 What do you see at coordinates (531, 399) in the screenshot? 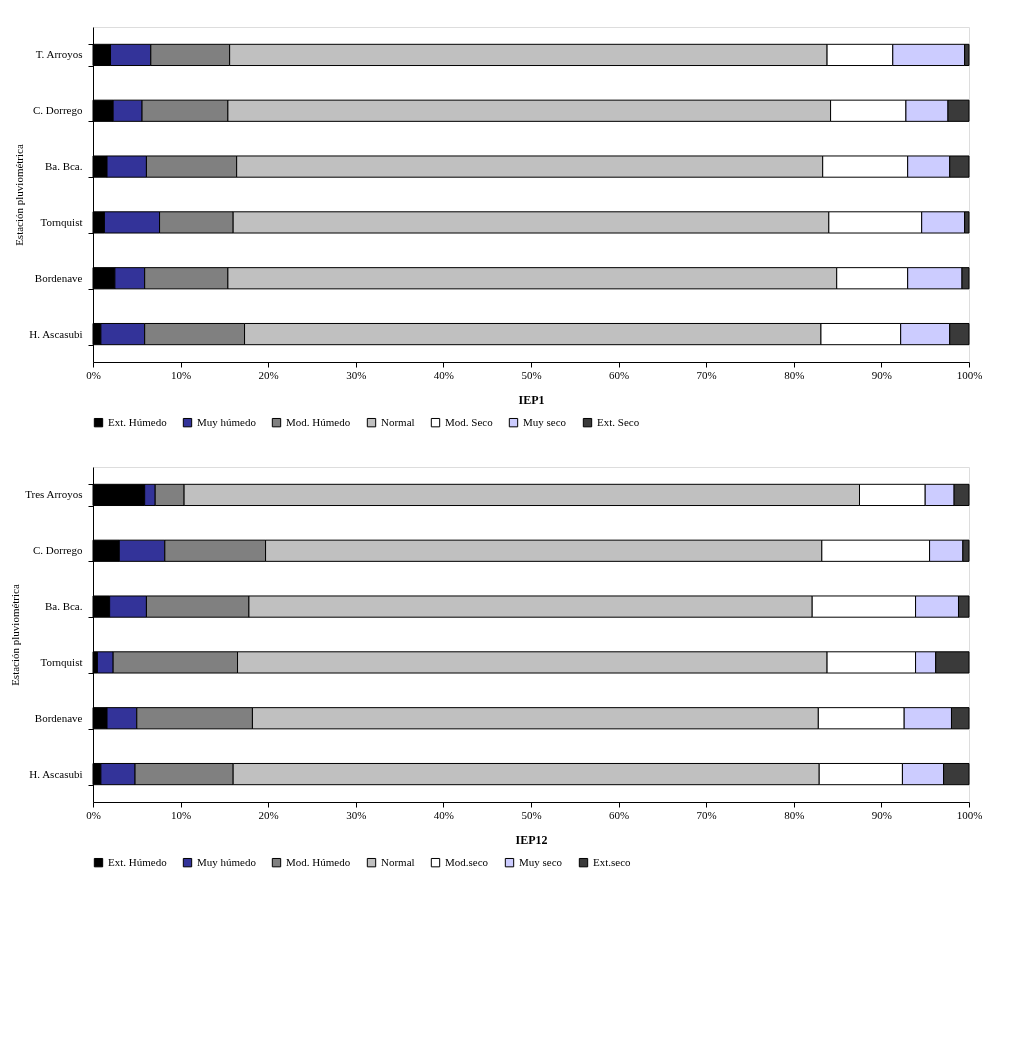
I see `x-axis-title: IEP1` at bounding box center [531, 399].